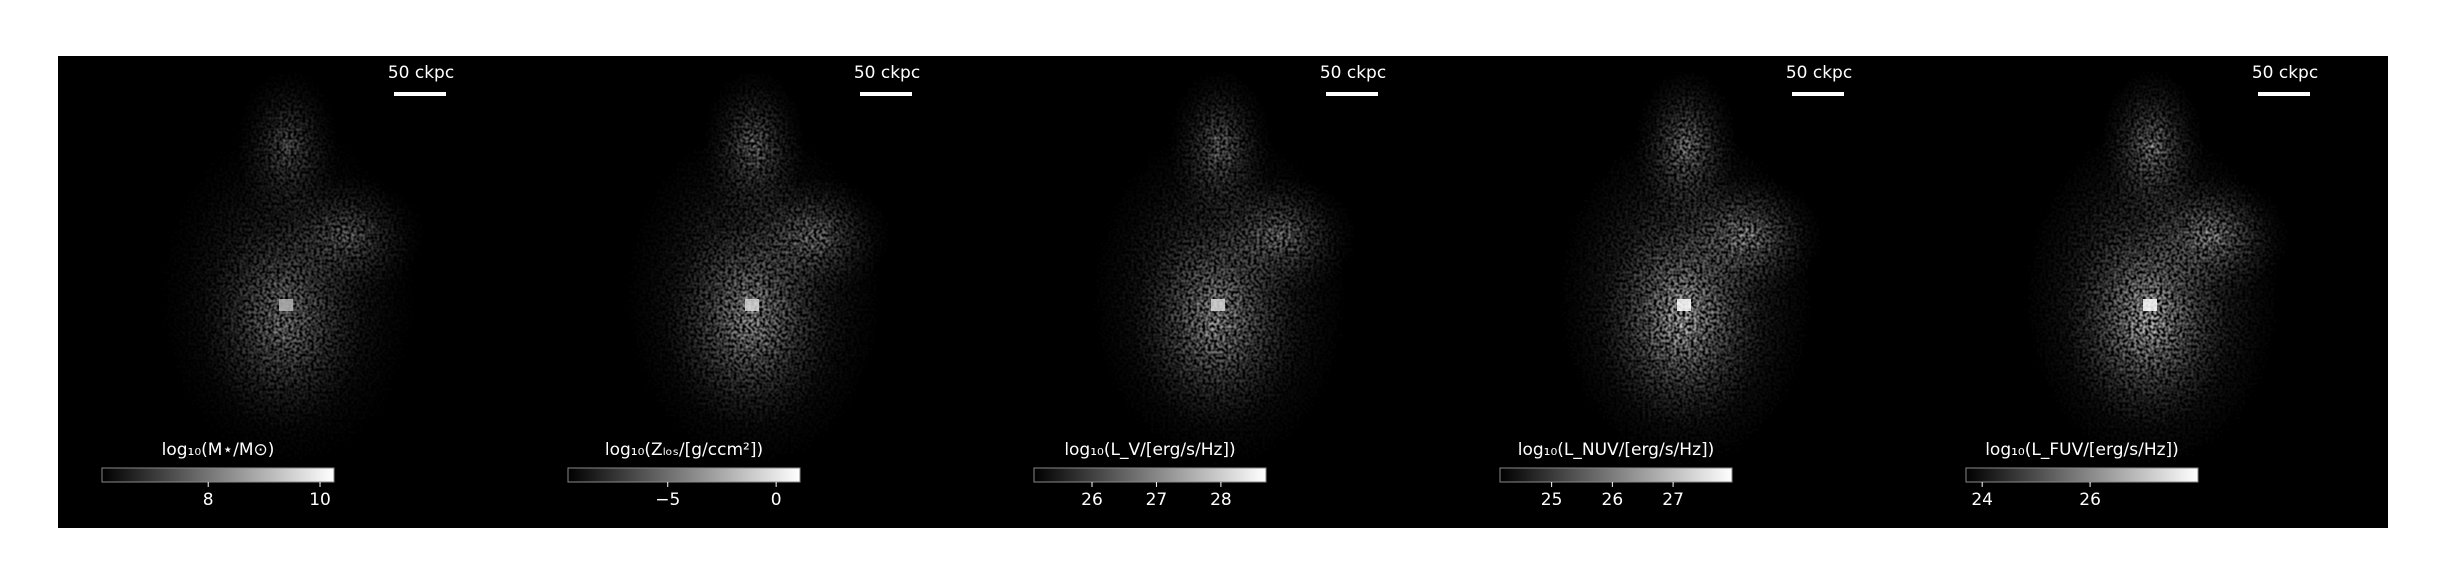  I want to click on panel: 50 ckpc log₁₀(L_V/[erg/s/Hz]) 26 27 28, so click(1209, 283).